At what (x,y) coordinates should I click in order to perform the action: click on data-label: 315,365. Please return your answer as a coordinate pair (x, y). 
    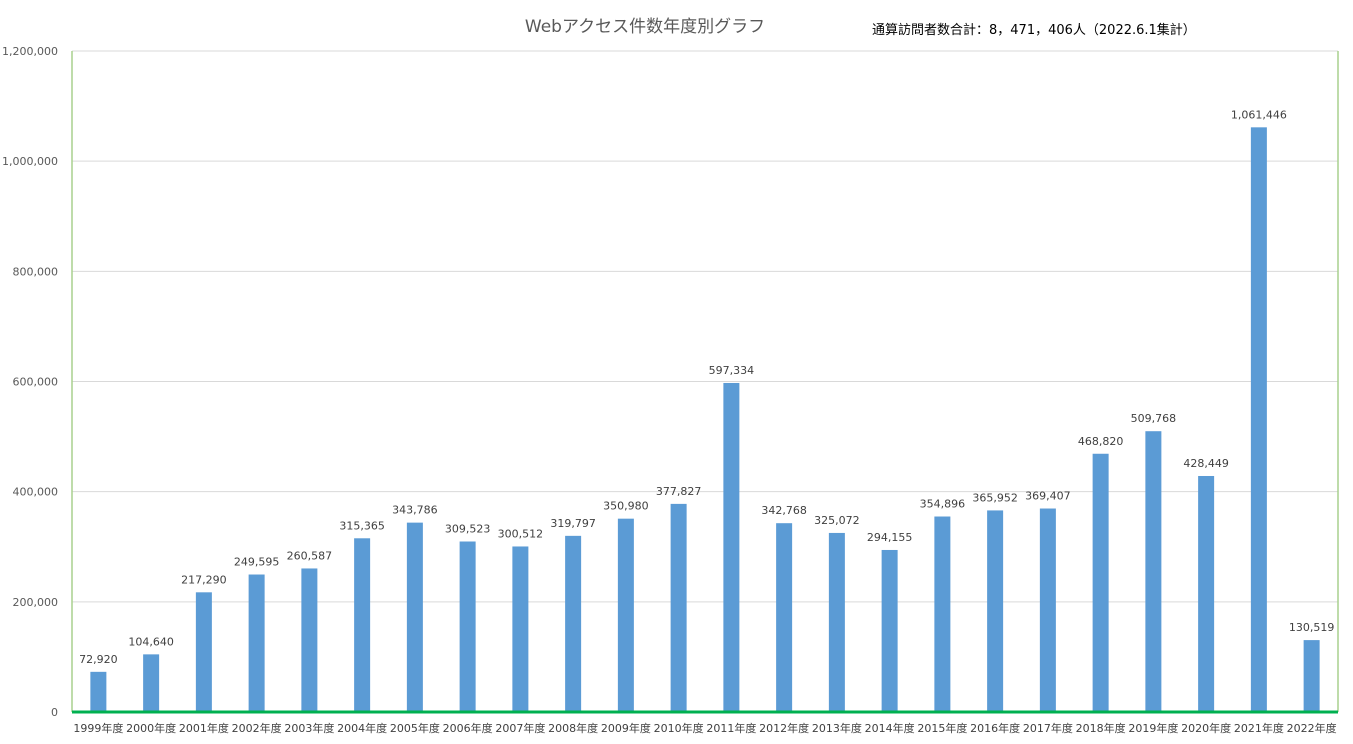
    Looking at the image, I should click on (362, 525).